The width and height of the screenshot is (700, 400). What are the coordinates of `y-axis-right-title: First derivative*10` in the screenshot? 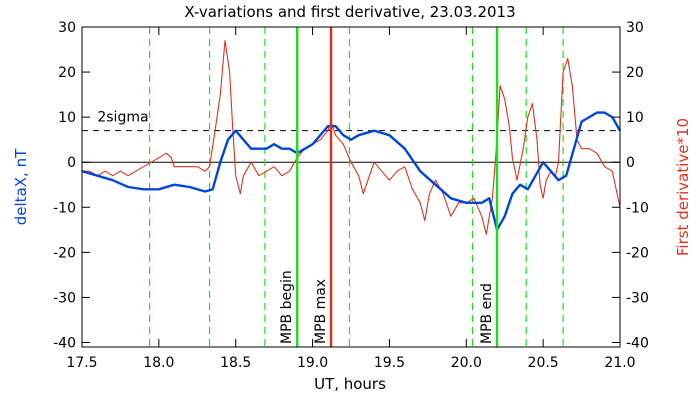 It's located at (683, 187).